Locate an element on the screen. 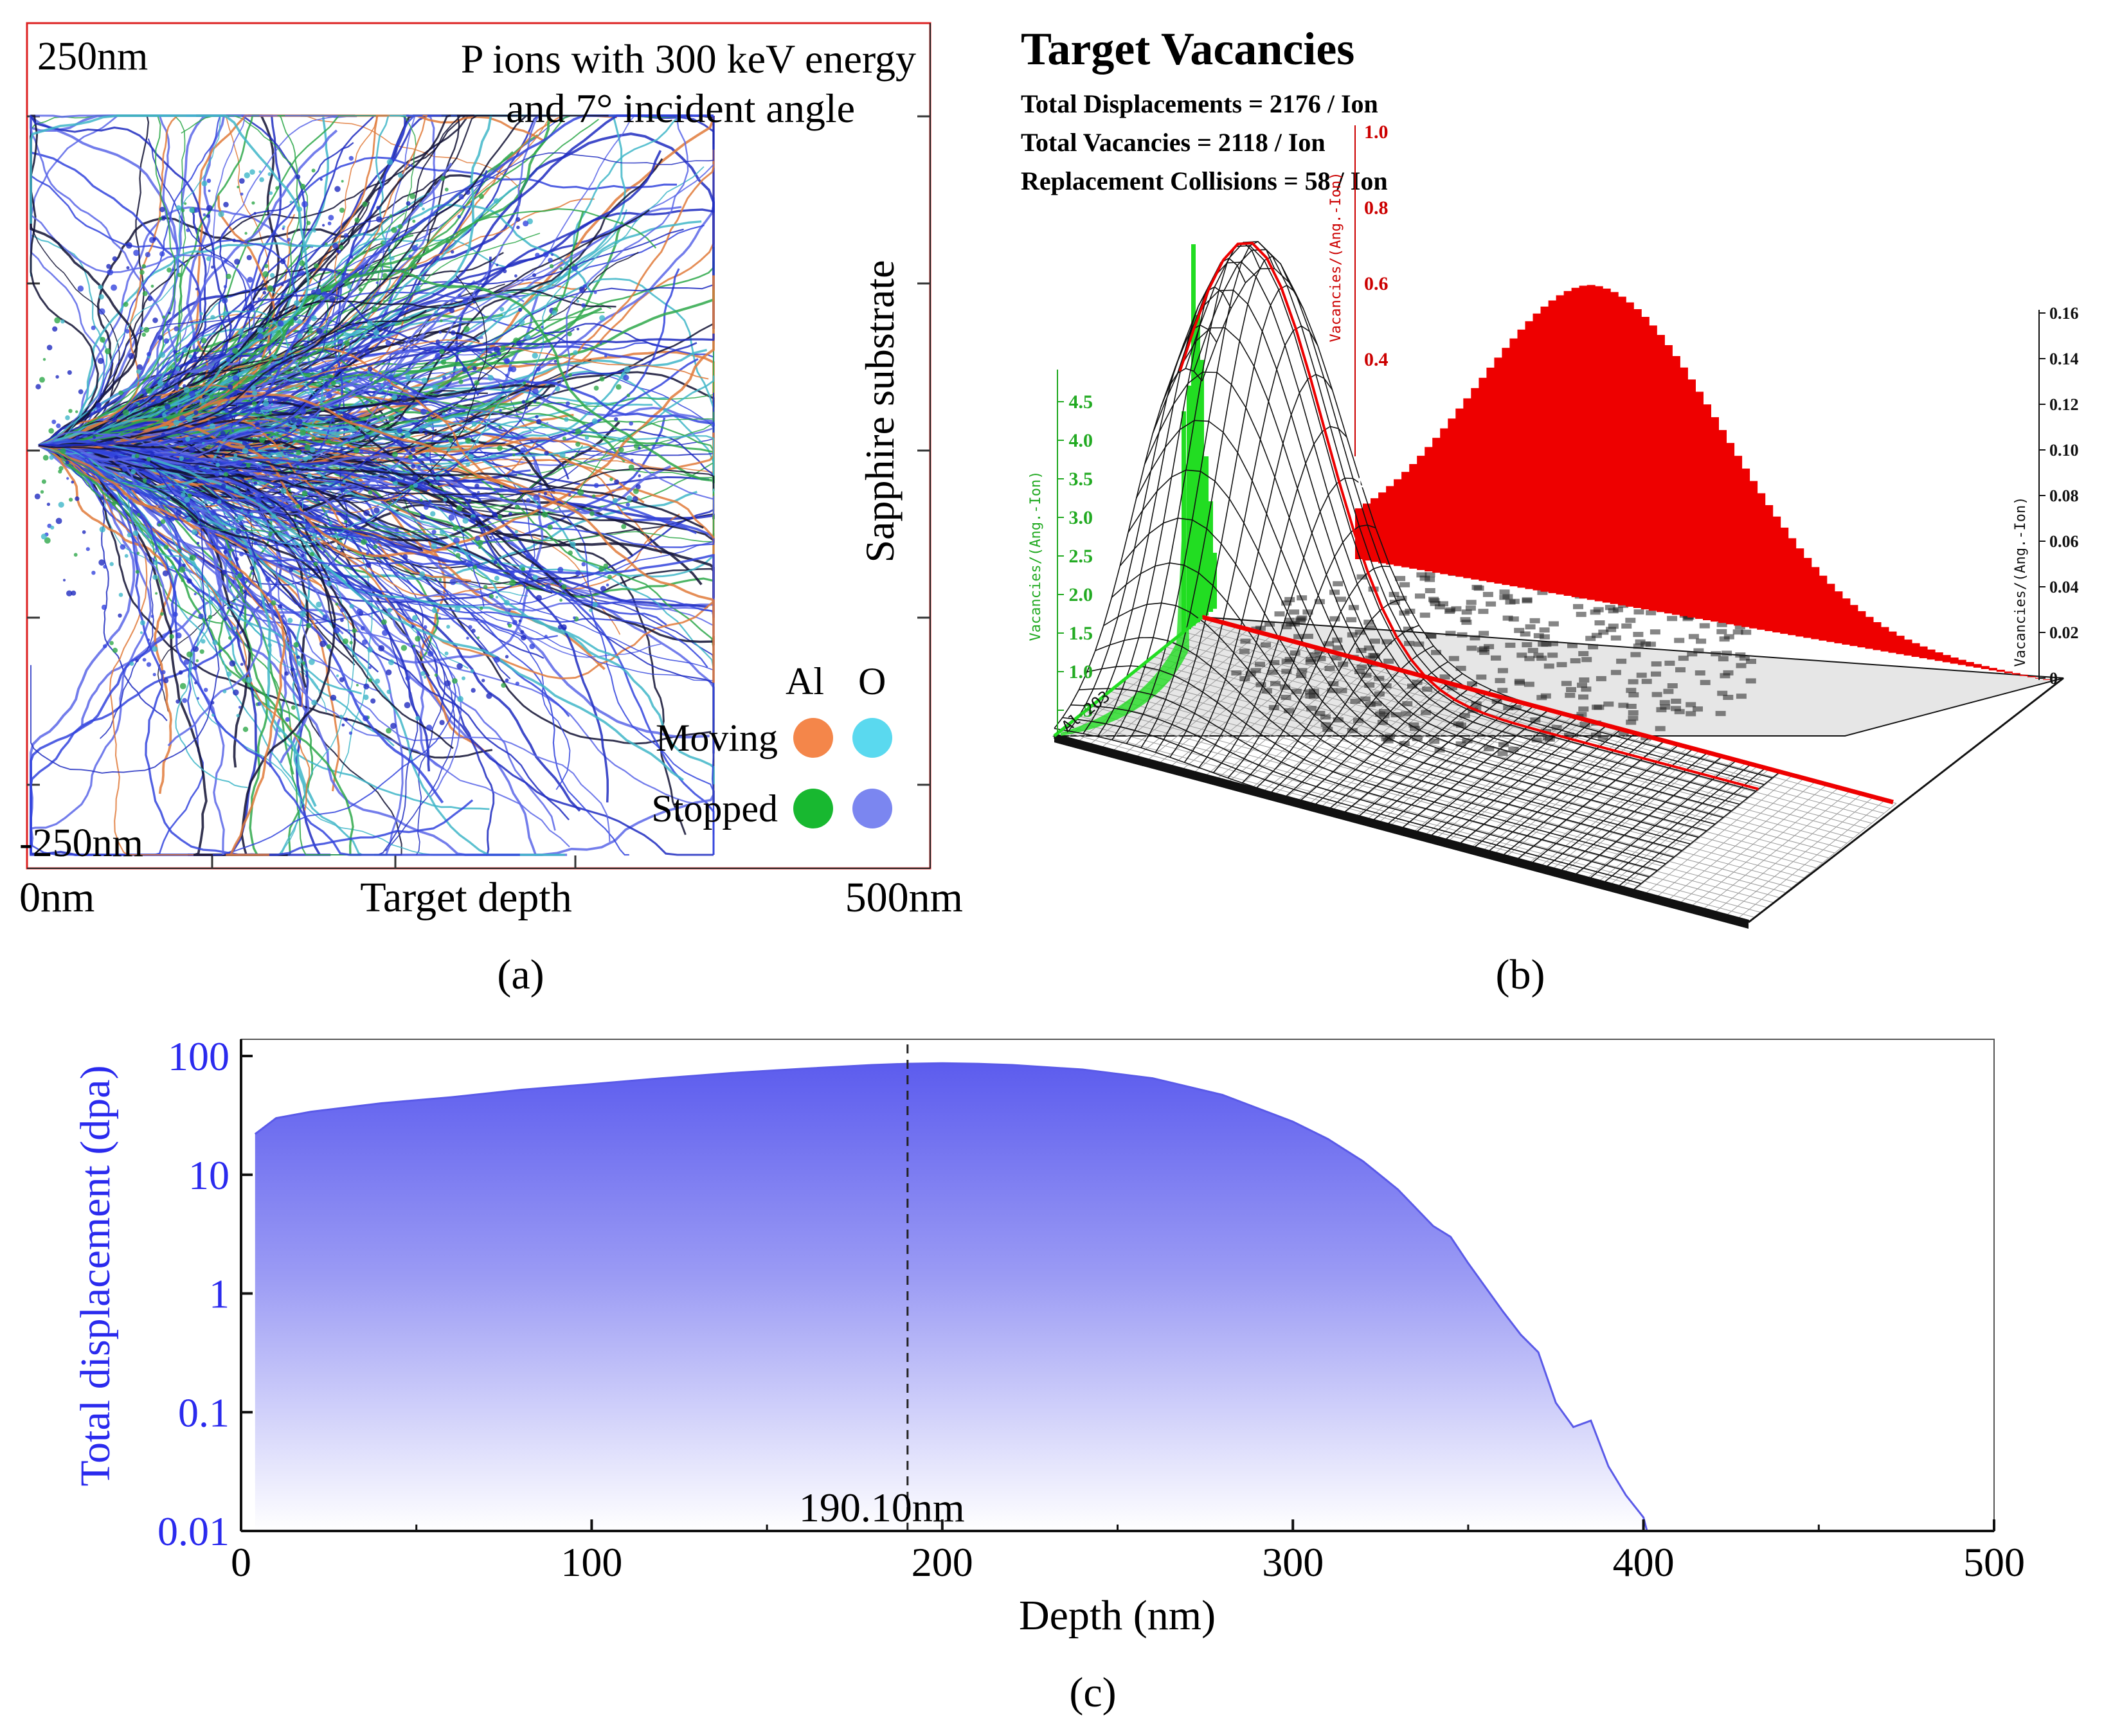  left-axis-tick-label: 3.0 is located at coordinates (1081, 517).